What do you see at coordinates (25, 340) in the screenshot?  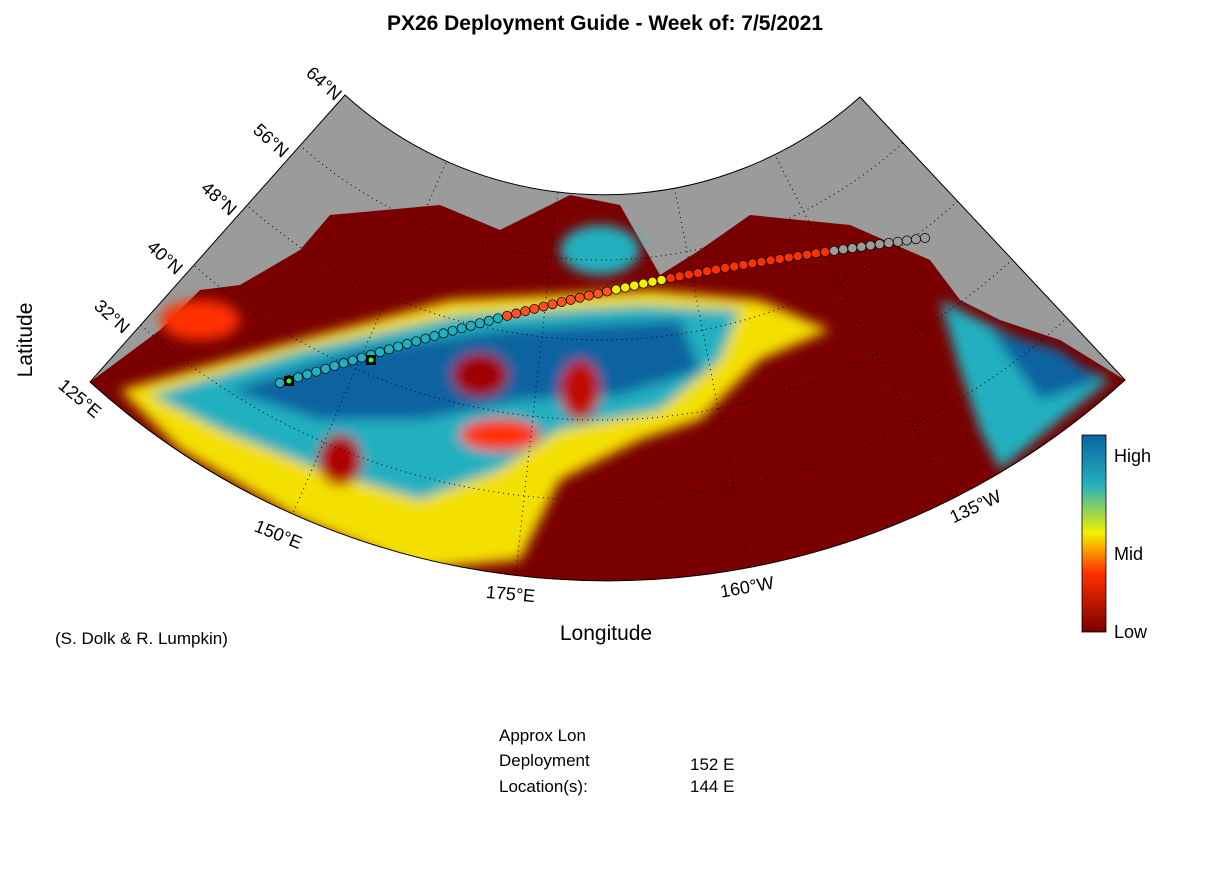 I see `y-axis-label: Latitude` at bounding box center [25, 340].